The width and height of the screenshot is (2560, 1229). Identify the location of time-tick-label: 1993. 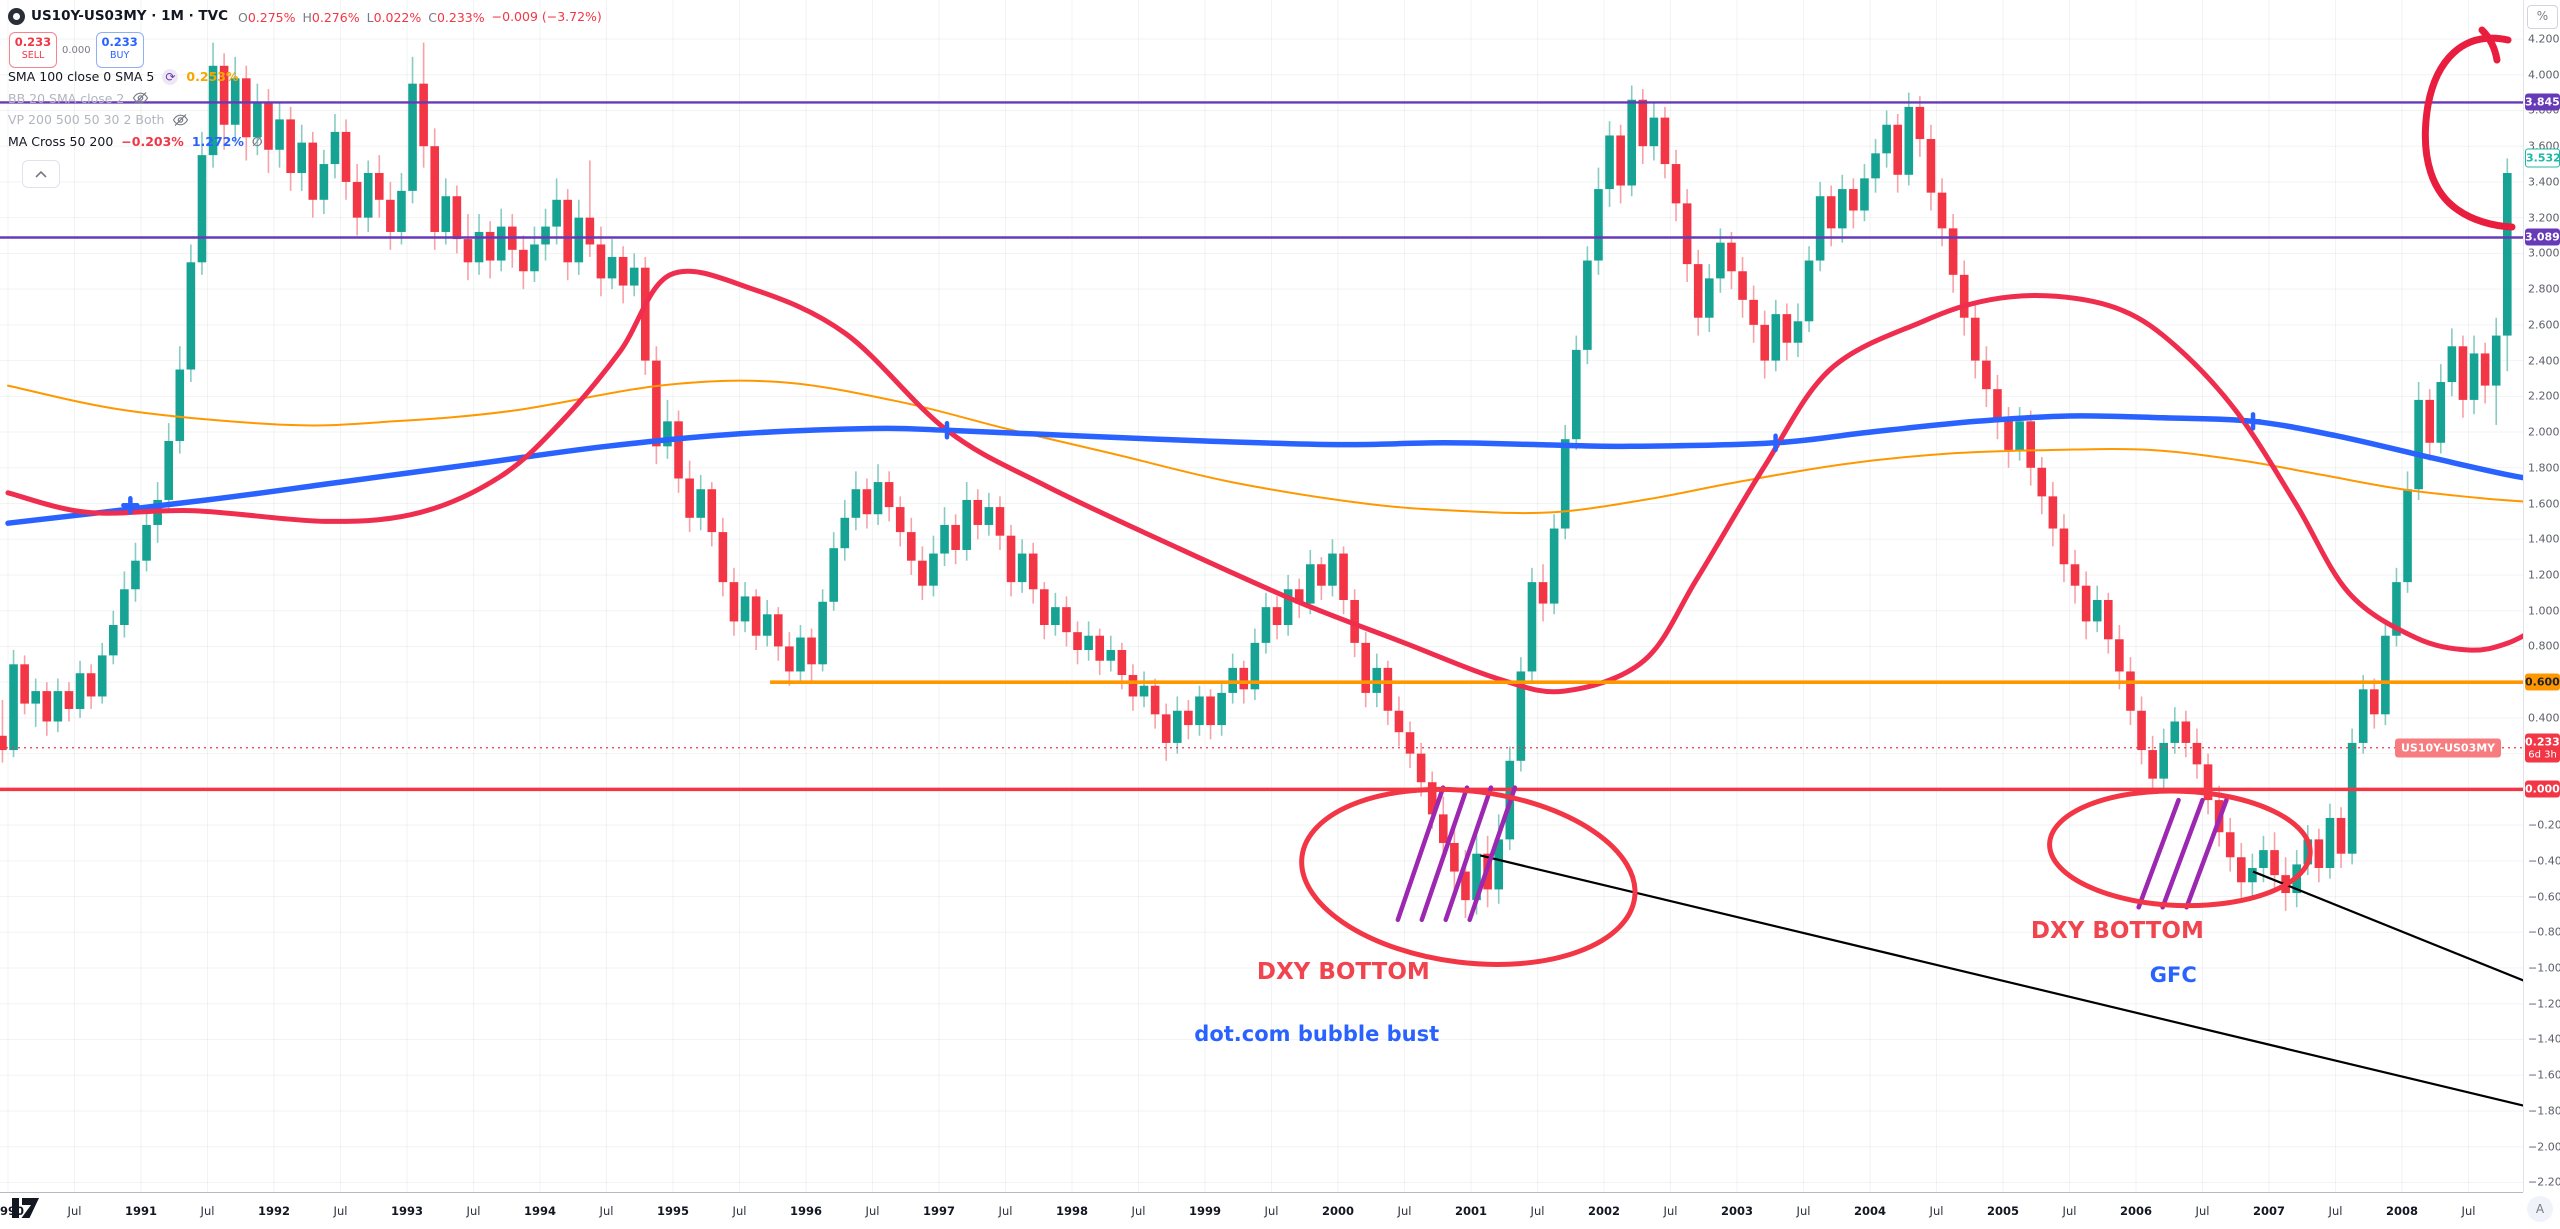
(407, 1211).